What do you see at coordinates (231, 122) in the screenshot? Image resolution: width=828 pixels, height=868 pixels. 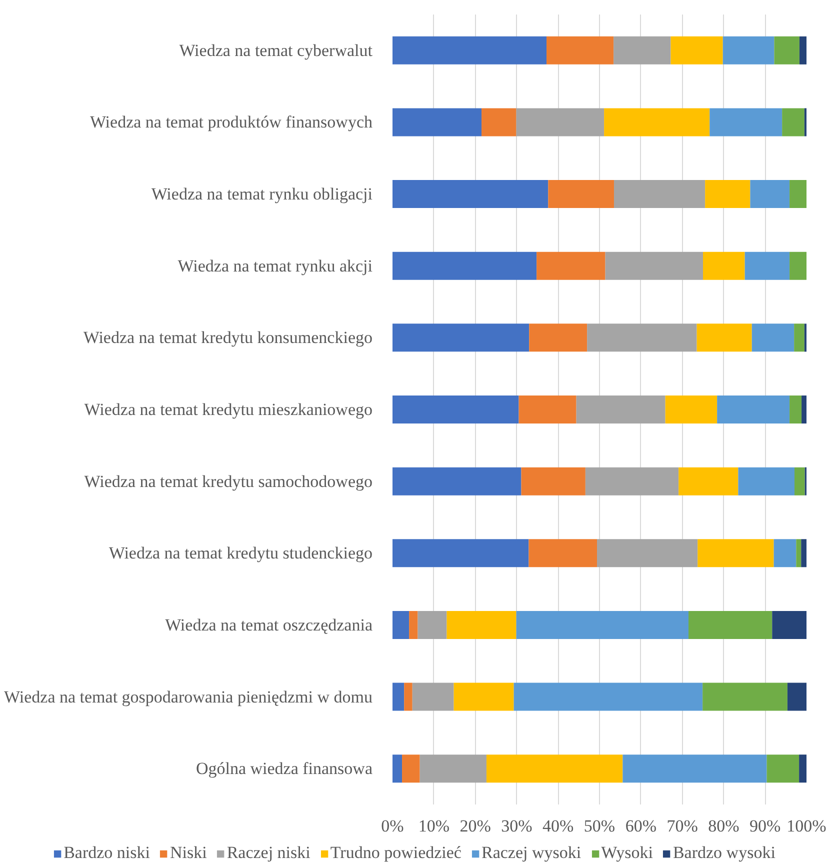 I see `y-tick-label: Wiedza na temat produktów finansowych` at bounding box center [231, 122].